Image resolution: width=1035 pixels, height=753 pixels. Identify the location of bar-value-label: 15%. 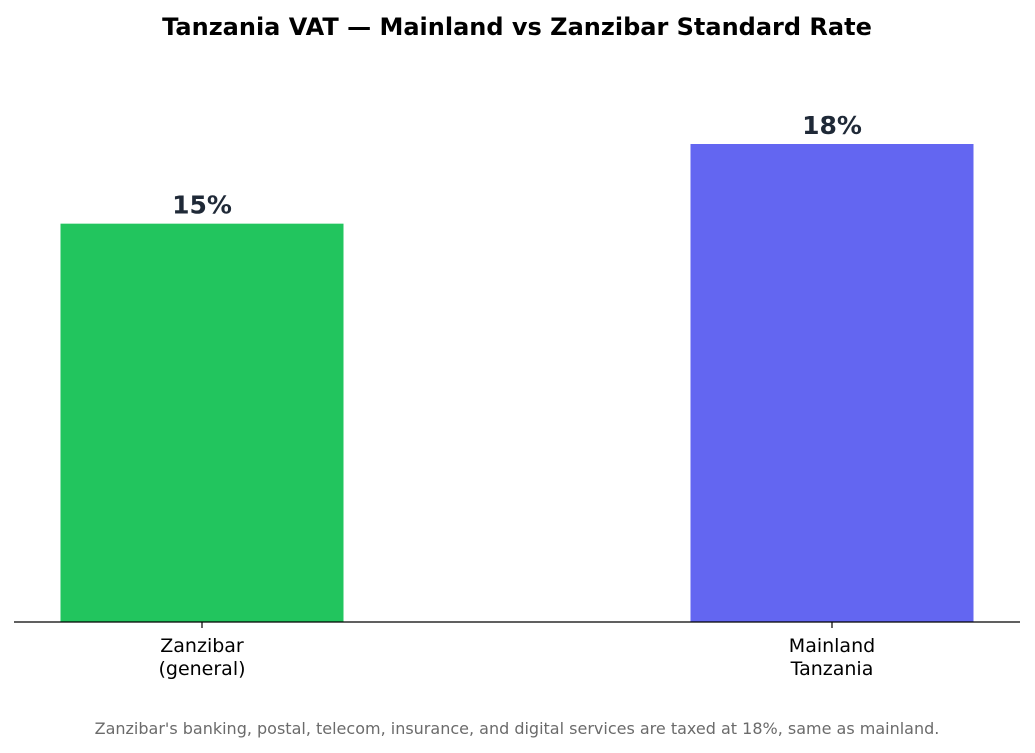
(202, 205).